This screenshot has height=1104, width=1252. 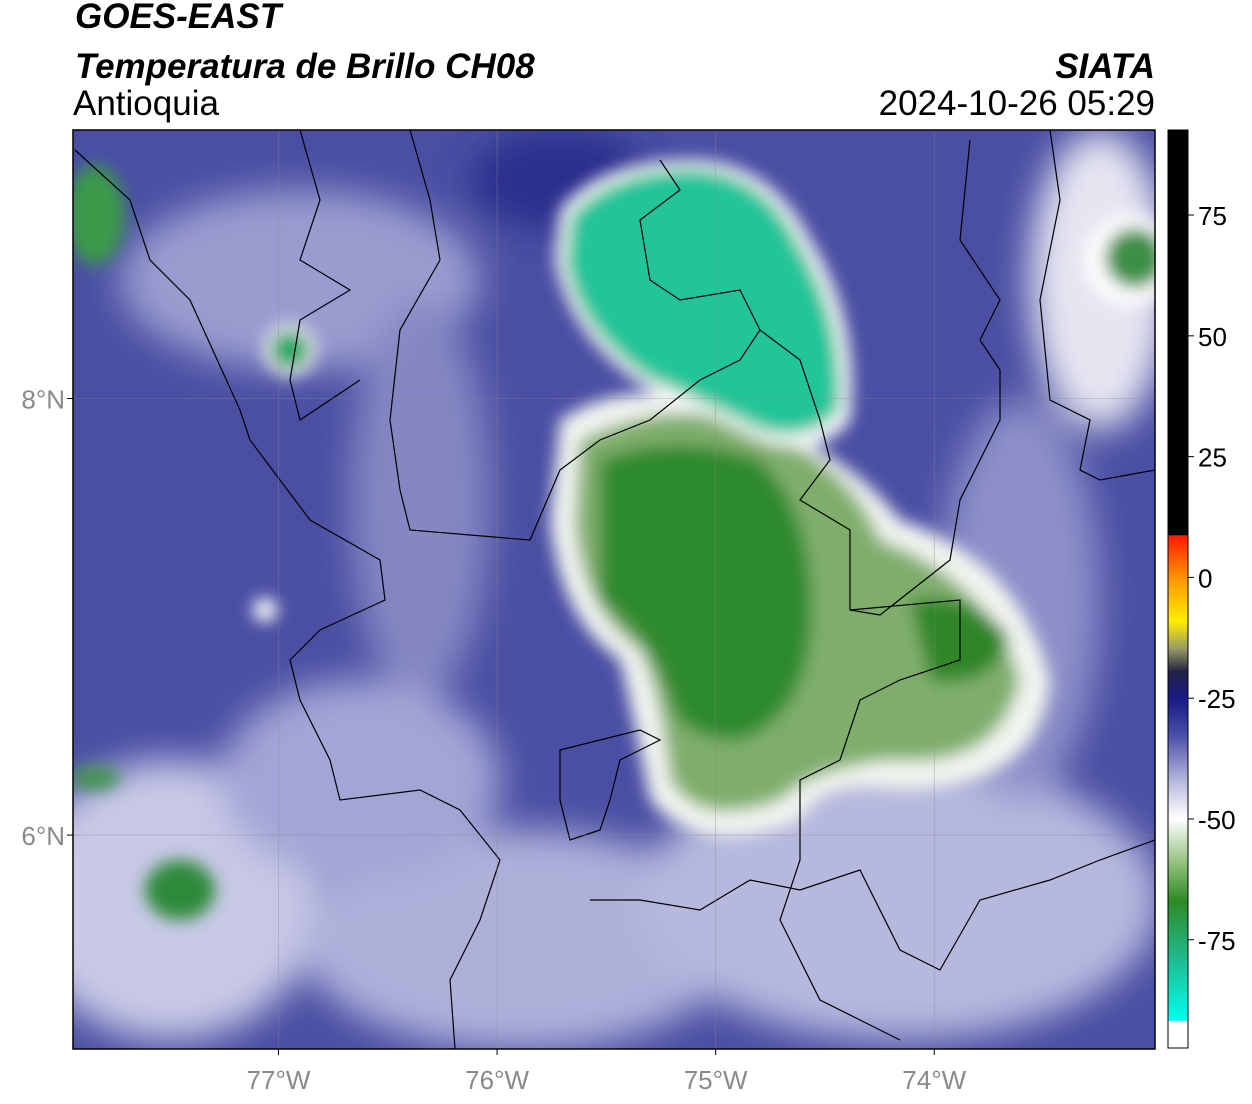 What do you see at coordinates (1105, 66) in the screenshot?
I see `source: SIATA` at bounding box center [1105, 66].